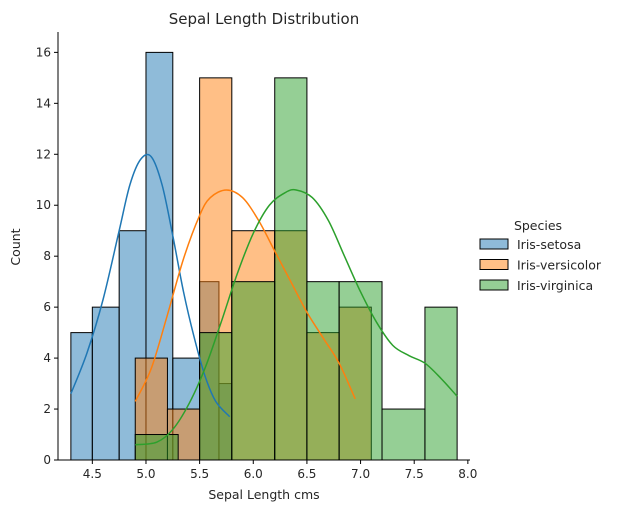 The image size is (623, 512). What do you see at coordinates (549, 244) in the screenshot?
I see `legend-label-iris-setosa: Iris-setosa` at bounding box center [549, 244].